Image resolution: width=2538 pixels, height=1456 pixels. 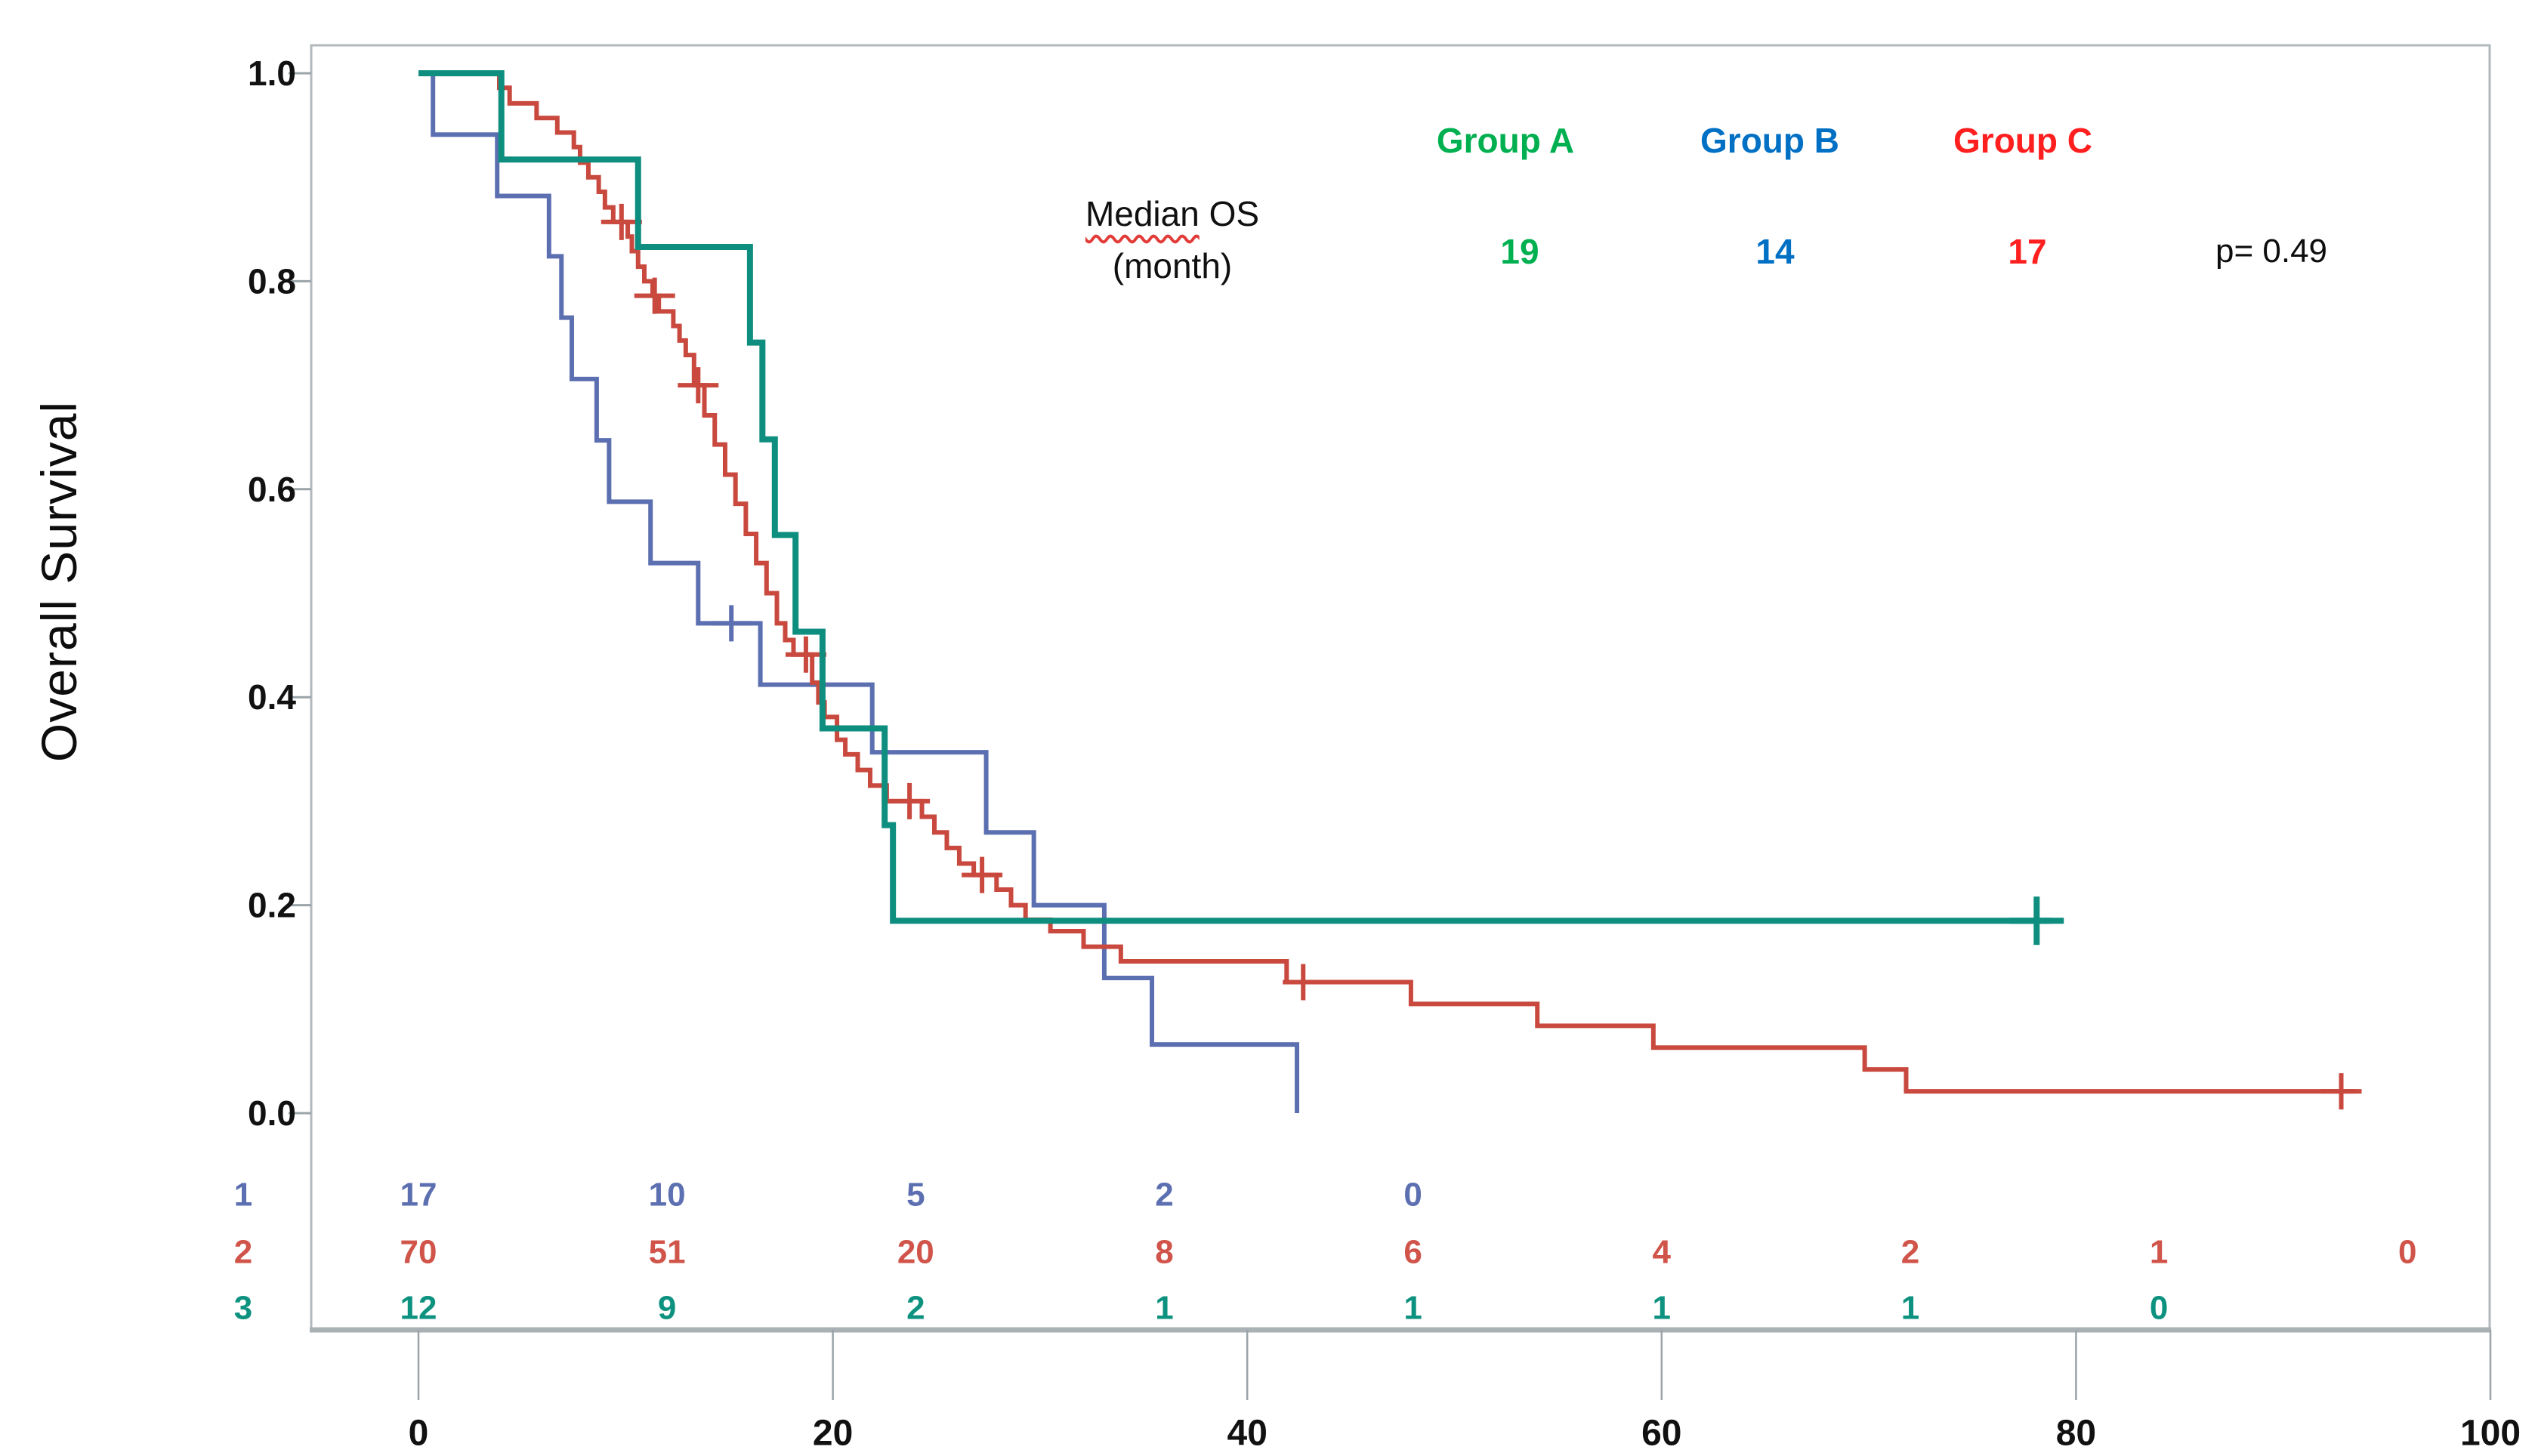 What do you see at coordinates (272, 697) in the screenshot?
I see `y-tick-label: 0.4` at bounding box center [272, 697].